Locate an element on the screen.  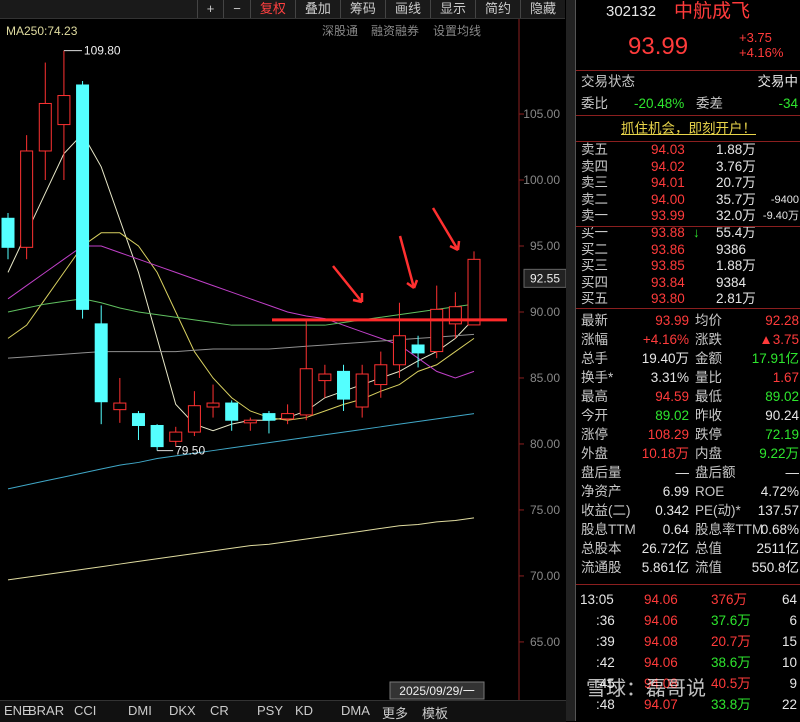
indicator-tab: DMA is located at coordinates (355, 710).